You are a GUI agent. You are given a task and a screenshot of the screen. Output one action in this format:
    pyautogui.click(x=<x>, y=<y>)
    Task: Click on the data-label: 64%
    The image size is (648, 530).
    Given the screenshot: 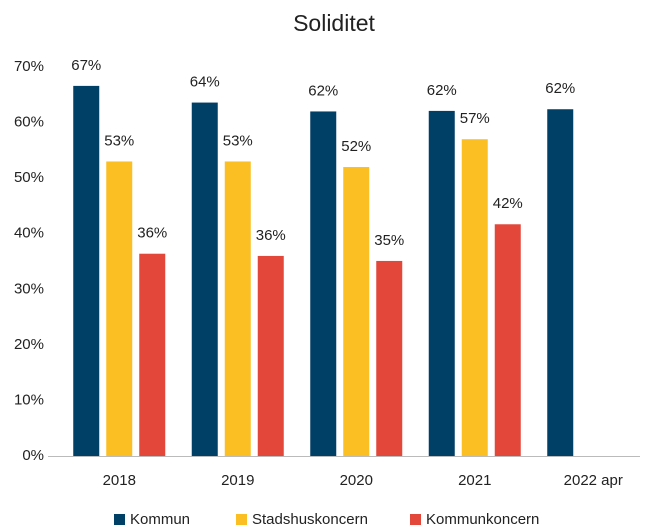 What is the action you would take?
    pyautogui.click(x=205, y=82)
    